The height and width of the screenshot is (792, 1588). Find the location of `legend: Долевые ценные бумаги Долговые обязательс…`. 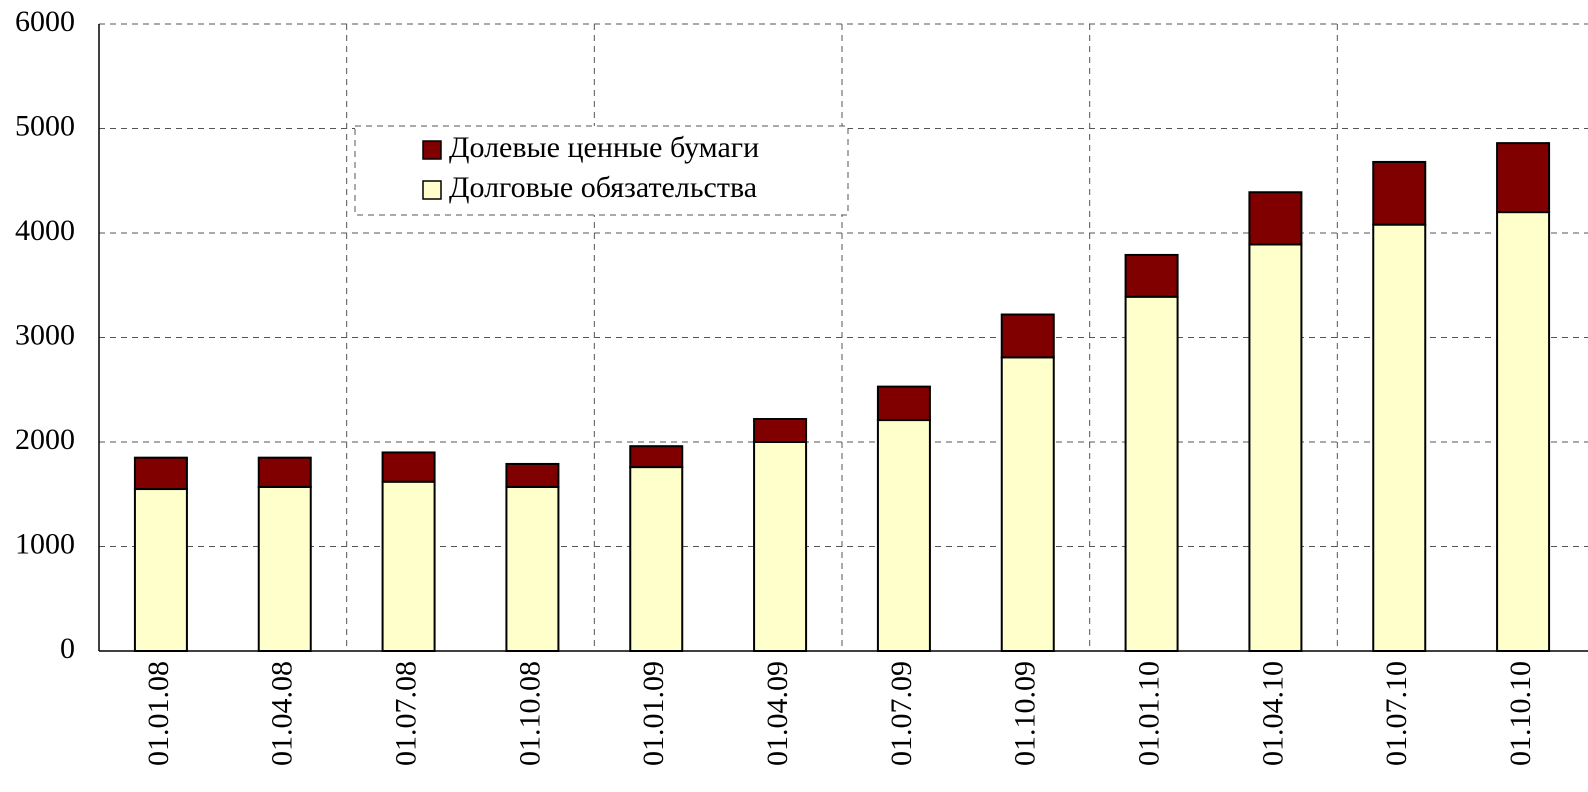

legend: Долевые ценные бумаги Долговые обязательс… is located at coordinates (590, 167).